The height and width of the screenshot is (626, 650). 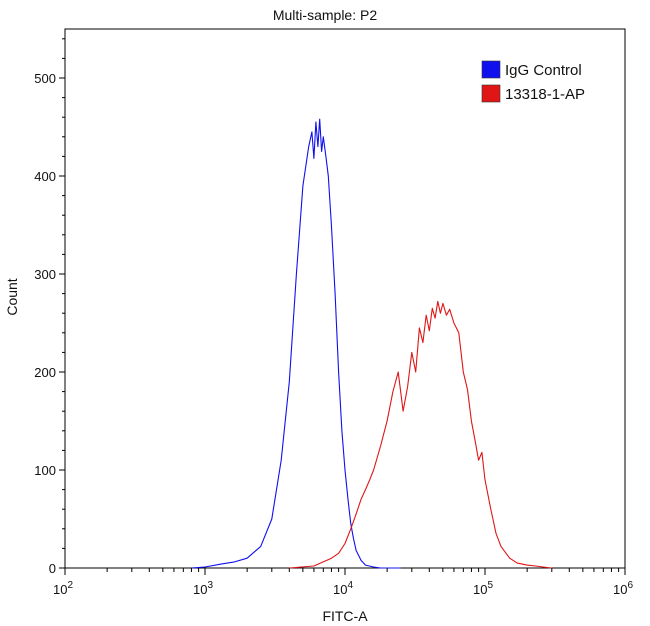 I want to click on y-tick-label: 400, so click(x=45, y=176).